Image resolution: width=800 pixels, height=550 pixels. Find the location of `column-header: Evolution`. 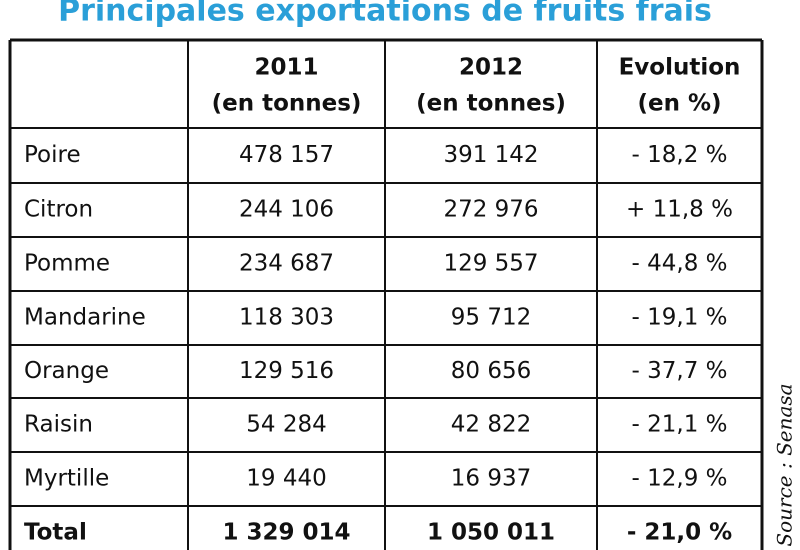

column-header: Evolution is located at coordinates (680, 68).